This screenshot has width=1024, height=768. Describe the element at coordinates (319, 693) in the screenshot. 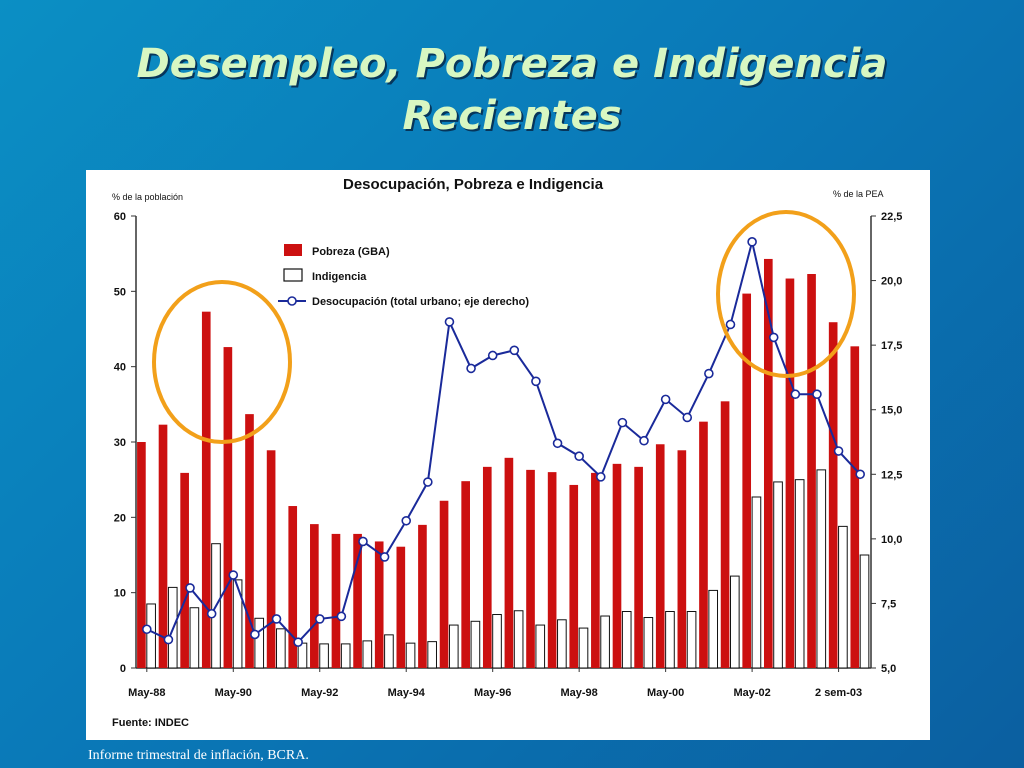

I see `x-tick-label: May-92` at that location.